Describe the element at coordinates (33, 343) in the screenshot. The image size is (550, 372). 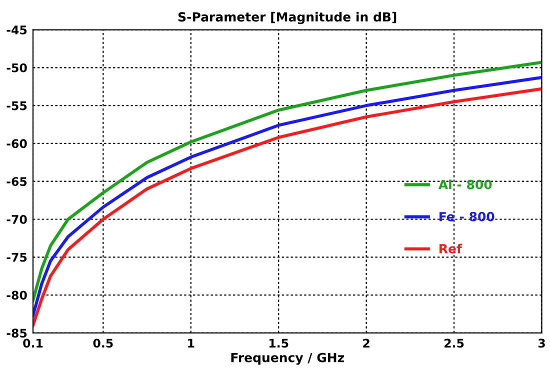
I see `x-tick-label: 0.1` at that location.